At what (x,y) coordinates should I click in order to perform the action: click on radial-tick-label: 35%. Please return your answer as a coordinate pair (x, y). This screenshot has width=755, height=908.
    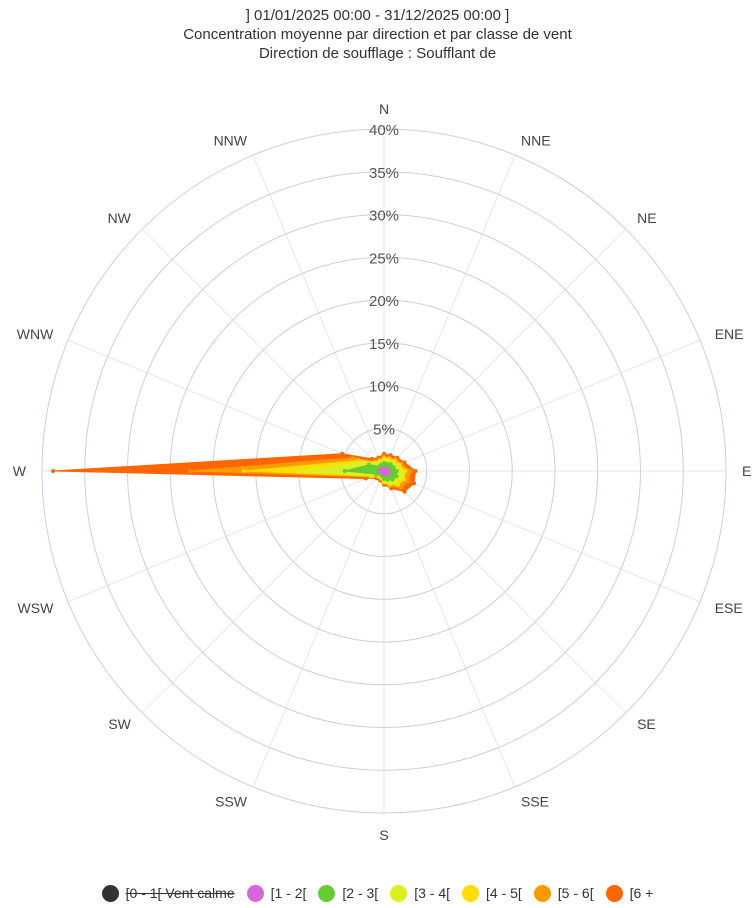
    Looking at the image, I should click on (384, 173).